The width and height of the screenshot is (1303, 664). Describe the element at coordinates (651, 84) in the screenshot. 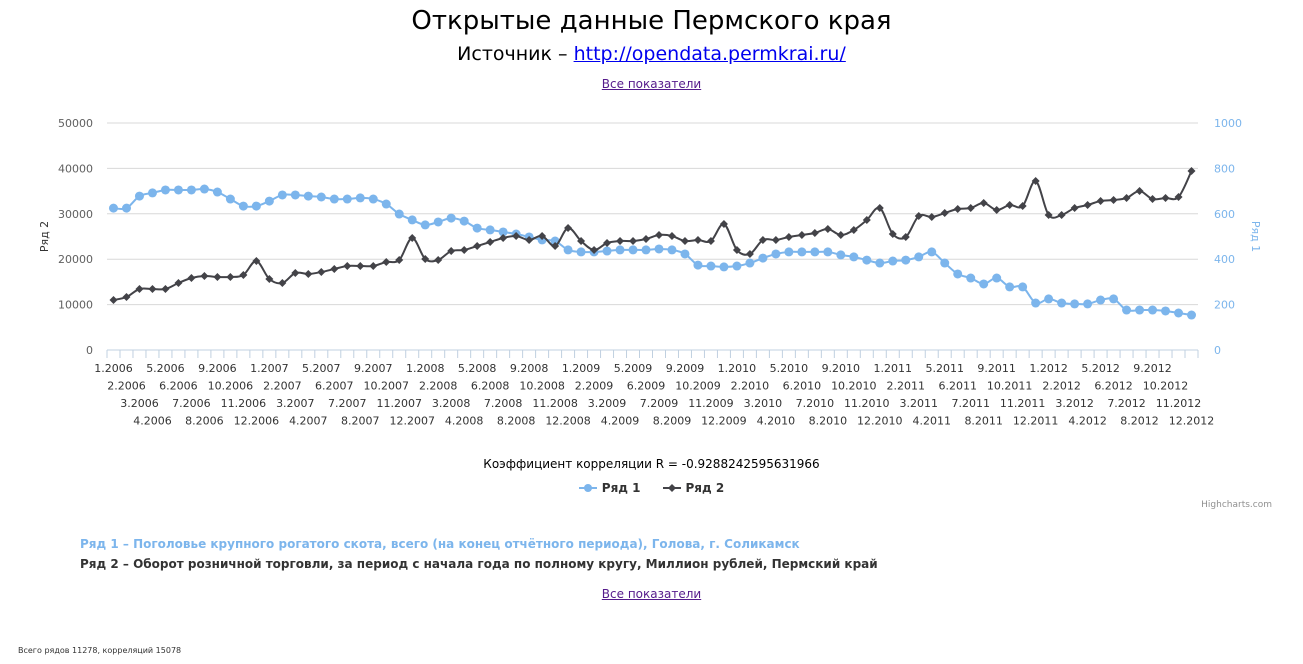

I see `all-indicators-link-top: Все показатели` at that location.